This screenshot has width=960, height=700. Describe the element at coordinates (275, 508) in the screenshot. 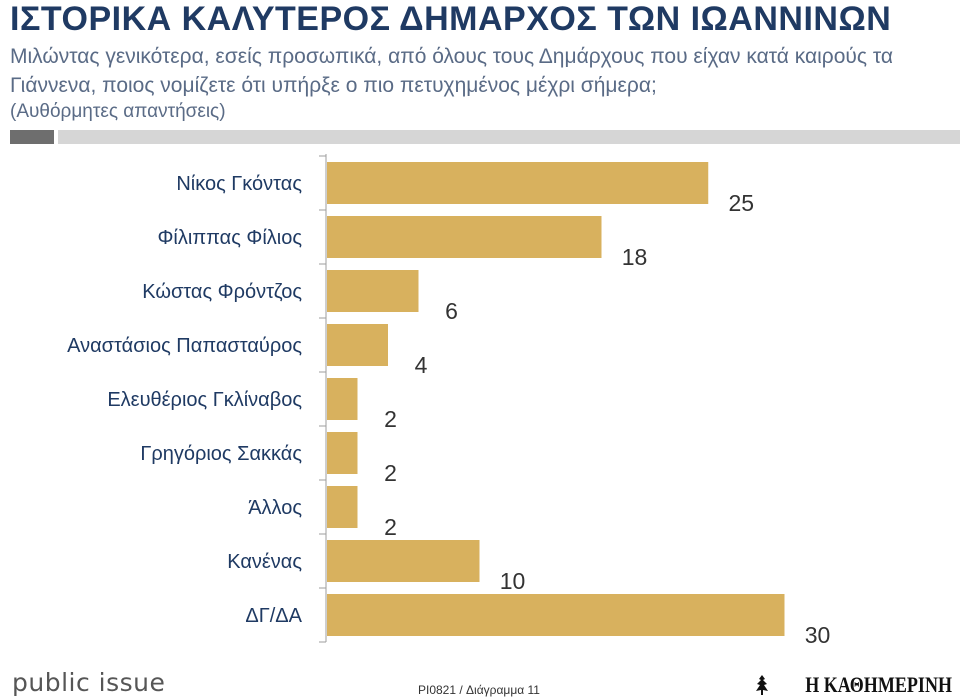

I see `category-label: Άλλος` at that location.